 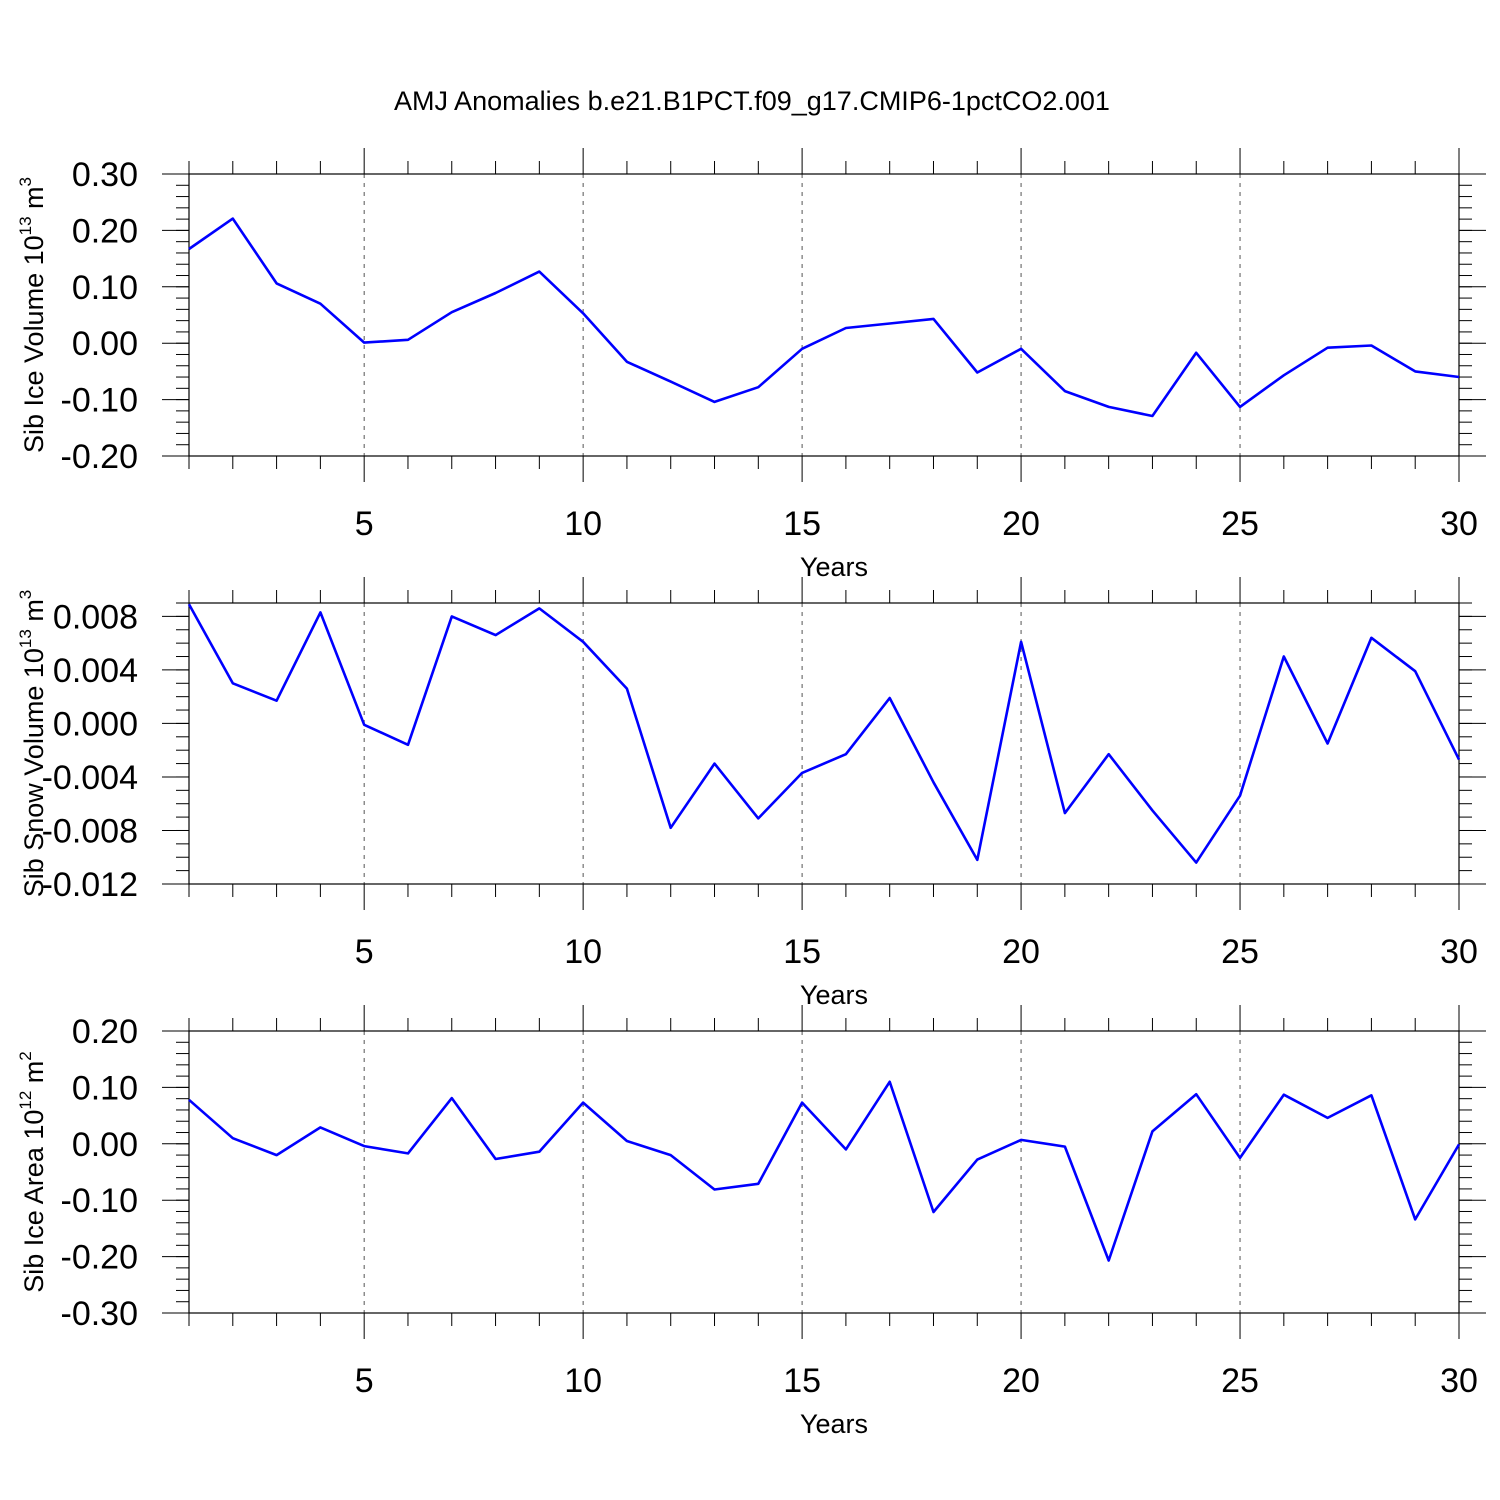 I want to click on y-tick-label: 0.004, so click(x=95, y=671).